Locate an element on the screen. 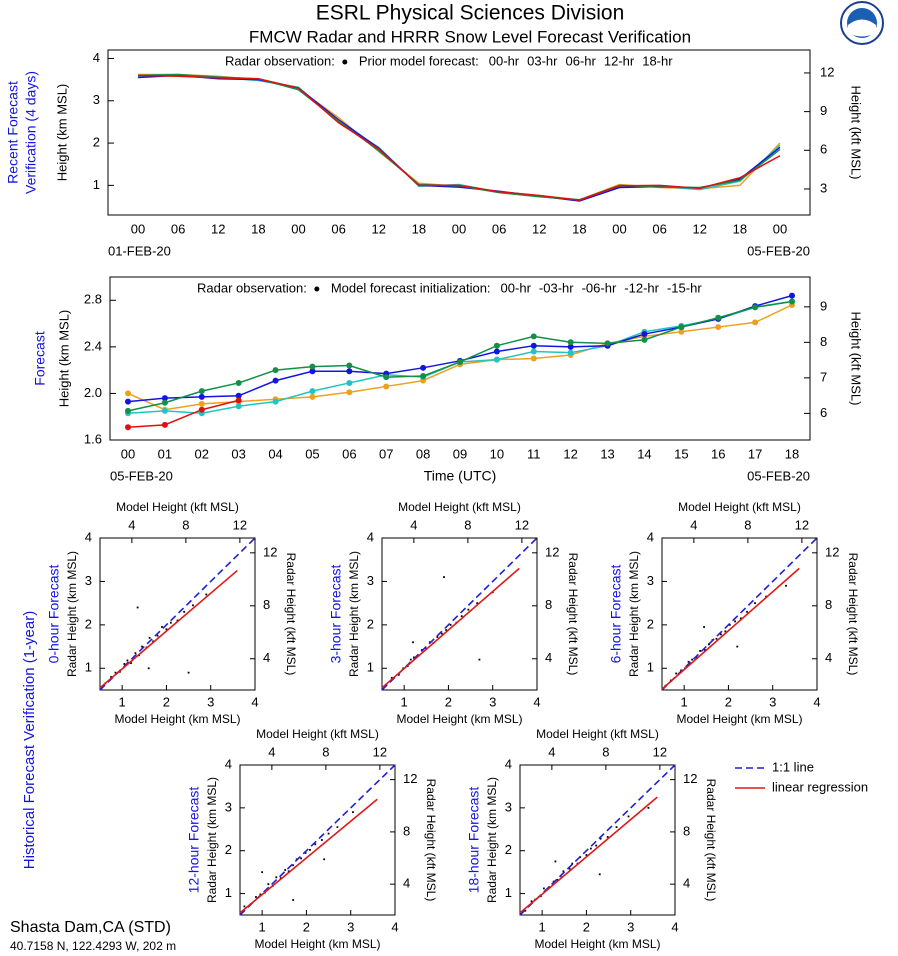  y-axis-title: Height (km MSL) is located at coordinates (63, 359).